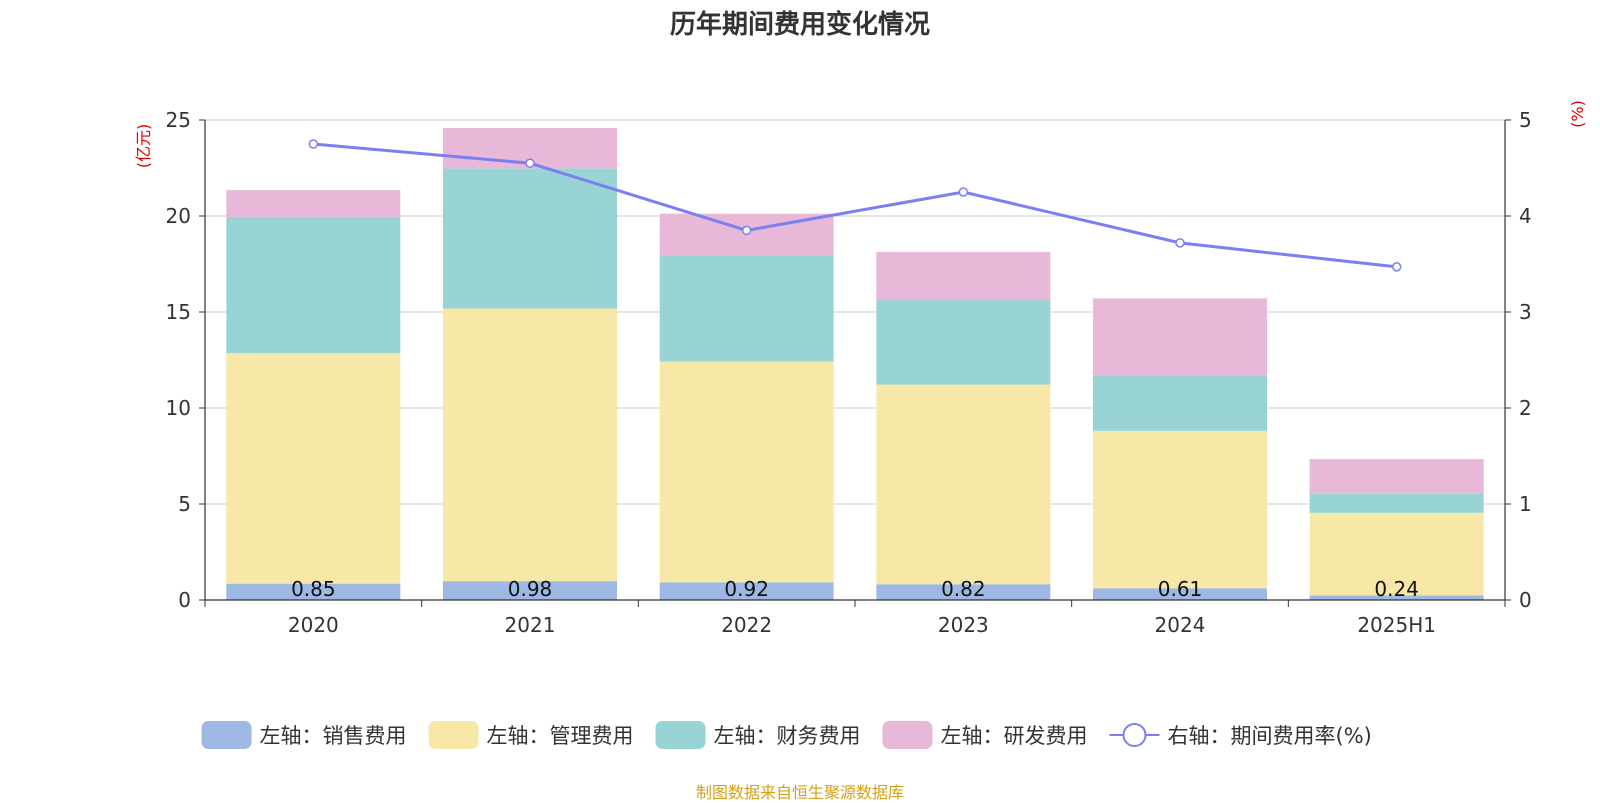  I want to click on x-tick-label: 2023, so click(963, 625).